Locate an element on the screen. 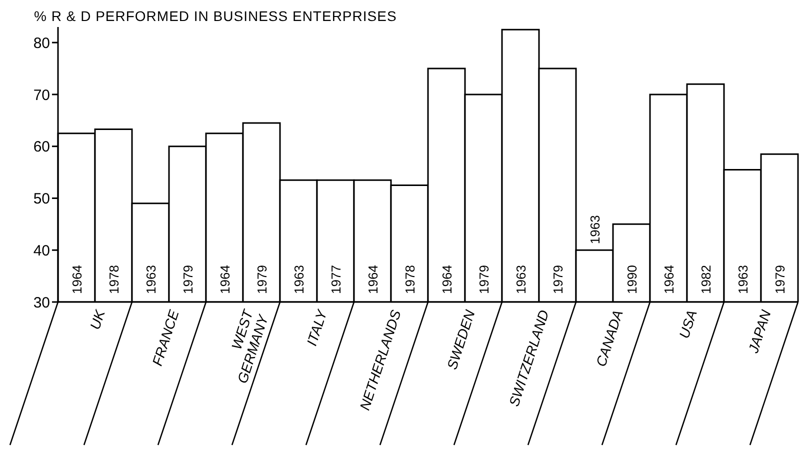 Image resolution: width=810 pixels, height=455 pixels. y-tick-label: 30 is located at coordinates (41, 303).